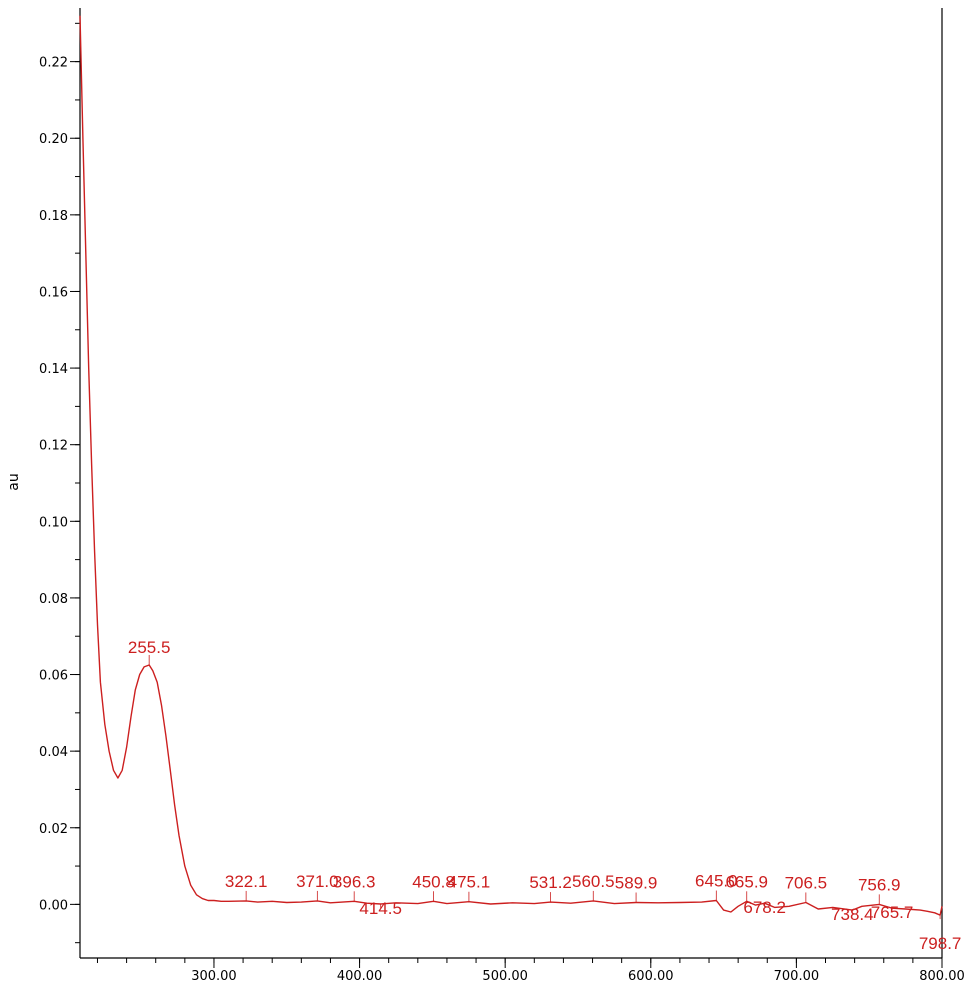 This screenshot has width=966, height=984. Describe the element at coordinates (53, 446) in the screenshot. I see `y-tick-label: 0.12` at that location.